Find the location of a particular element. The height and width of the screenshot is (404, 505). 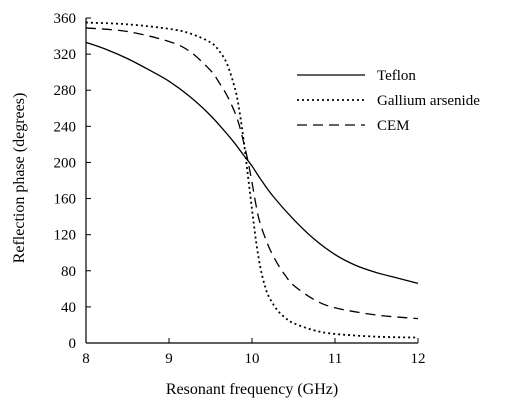

x-tick-label: 11 is located at coordinates (335, 359).